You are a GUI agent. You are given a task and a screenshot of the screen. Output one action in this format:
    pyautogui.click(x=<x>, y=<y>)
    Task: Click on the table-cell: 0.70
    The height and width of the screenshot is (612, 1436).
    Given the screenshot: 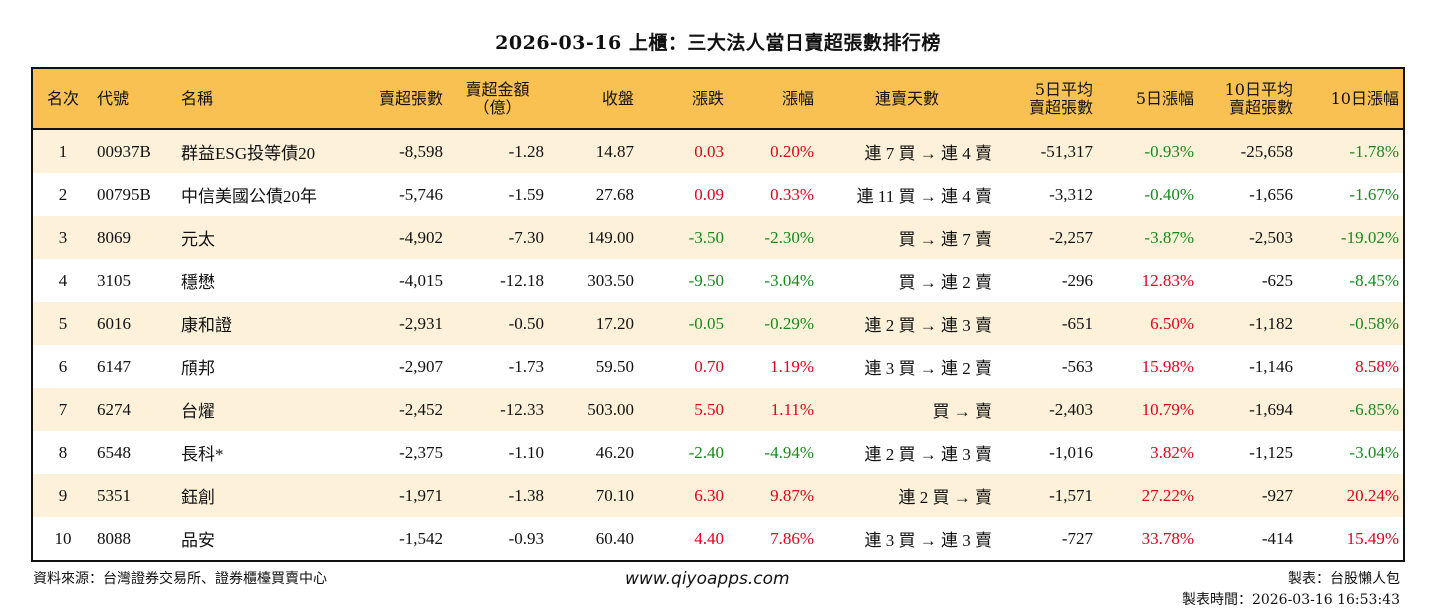 What is the action you would take?
    pyautogui.click(x=709, y=366)
    